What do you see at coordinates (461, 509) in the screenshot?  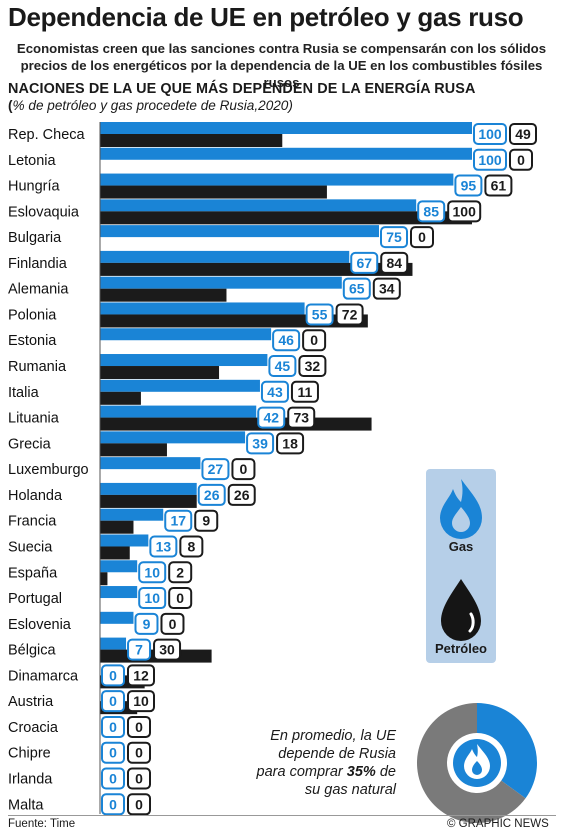 I see `gas-flame-icon` at bounding box center [461, 509].